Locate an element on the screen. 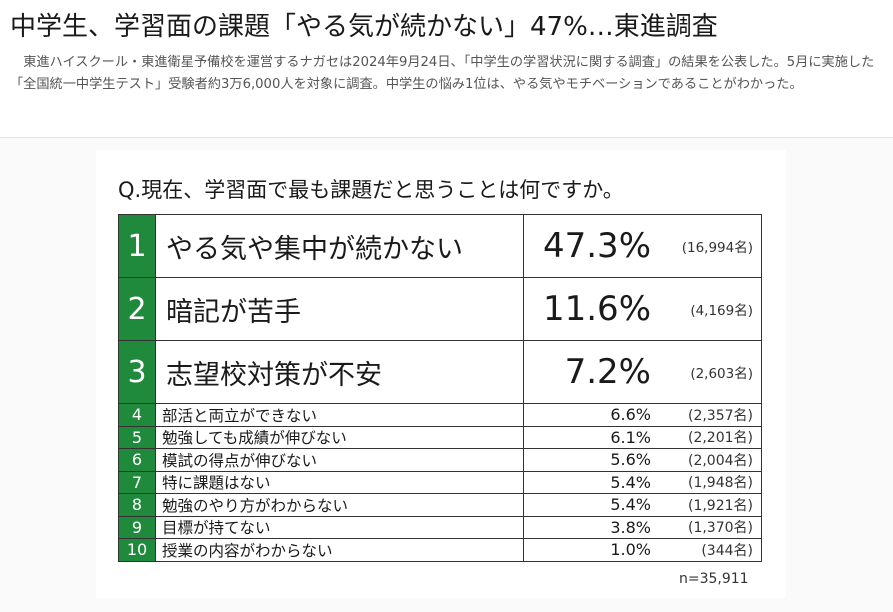  item-label: 特に課題はない is located at coordinates (340, 482).